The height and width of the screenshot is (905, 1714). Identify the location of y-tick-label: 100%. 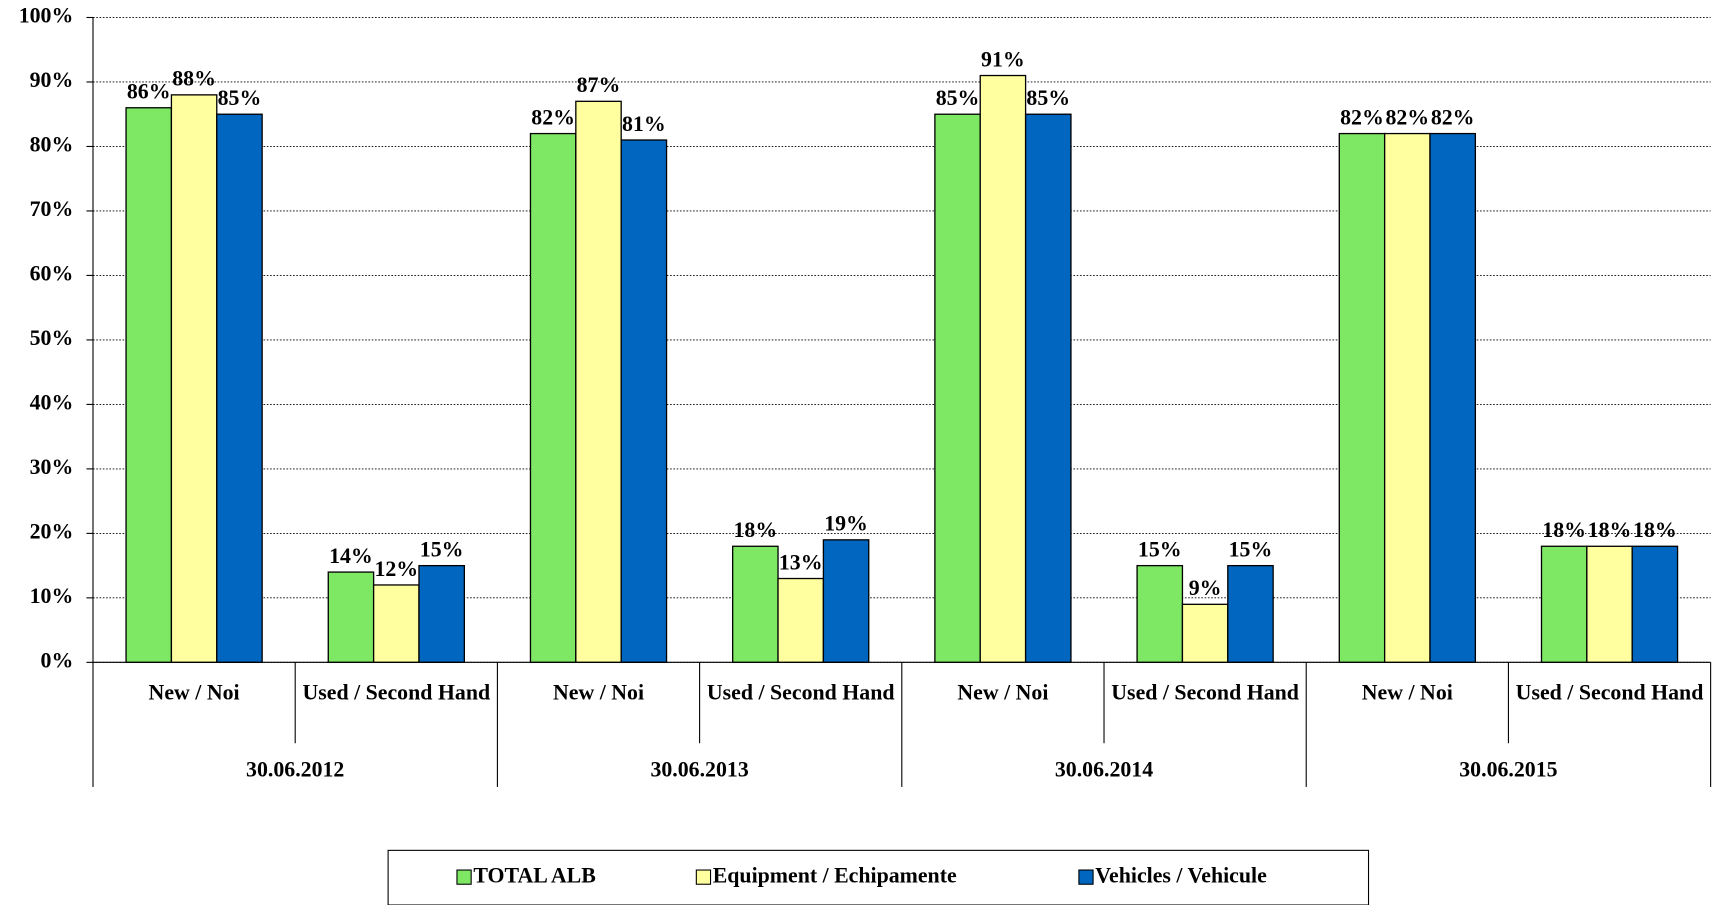
(46, 16).